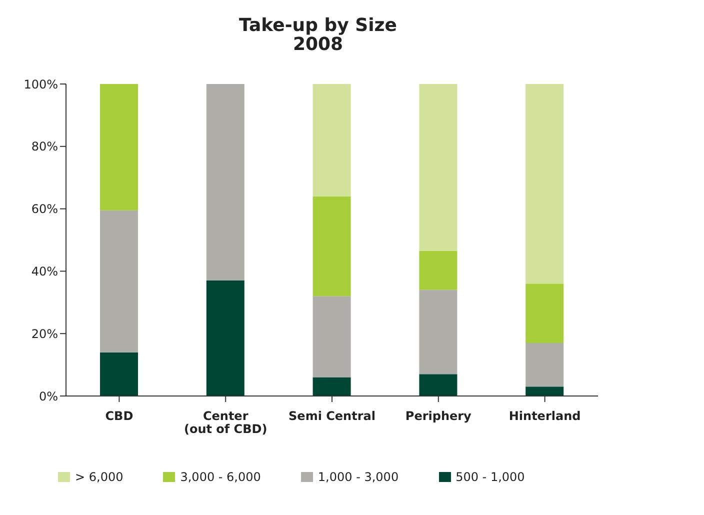  Describe the element at coordinates (318, 44) in the screenshot. I see `chart-subtitle: 2008` at that location.